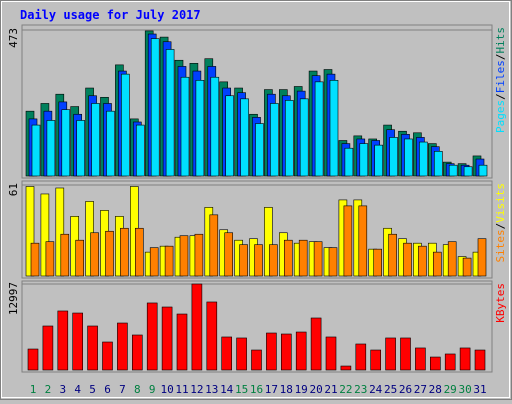  Describe the element at coordinates (110, 15) in the screenshot. I see `chart-title: Daily usage for July 2017` at that location.